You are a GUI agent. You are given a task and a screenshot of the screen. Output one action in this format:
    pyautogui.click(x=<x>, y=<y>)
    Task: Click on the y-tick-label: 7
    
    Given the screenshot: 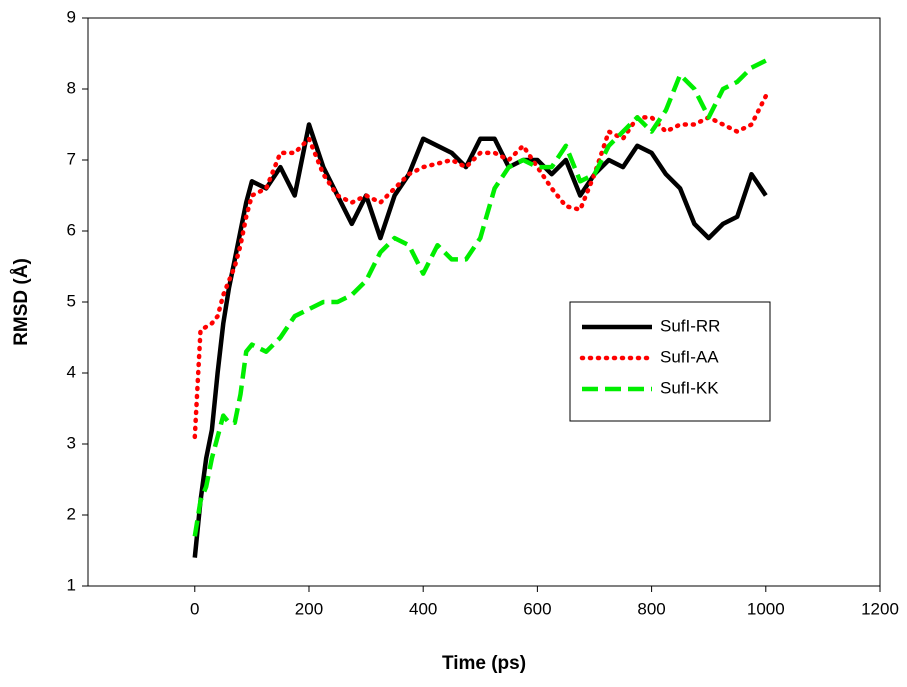 What is the action you would take?
    pyautogui.click(x=71, y=158)
    